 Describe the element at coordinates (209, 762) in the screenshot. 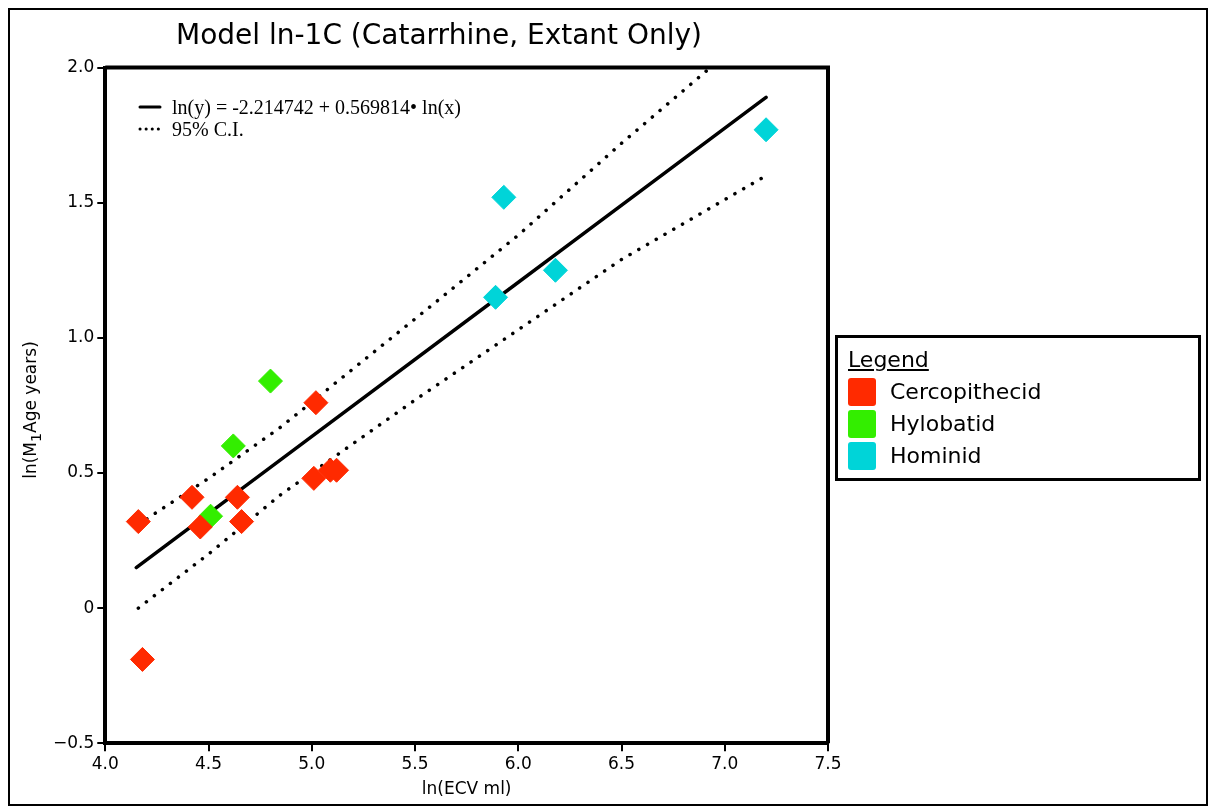

I see `x-tick-label: 4.5` at that location.